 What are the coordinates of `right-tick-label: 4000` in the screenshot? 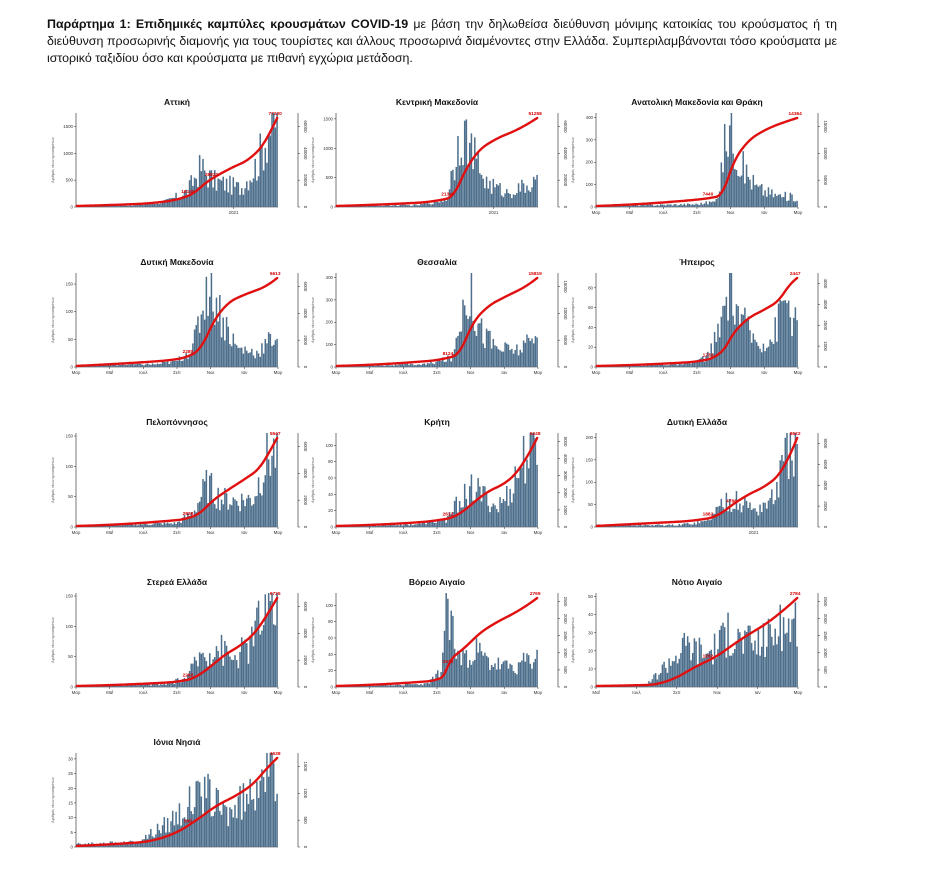 It's located at (305, 473).